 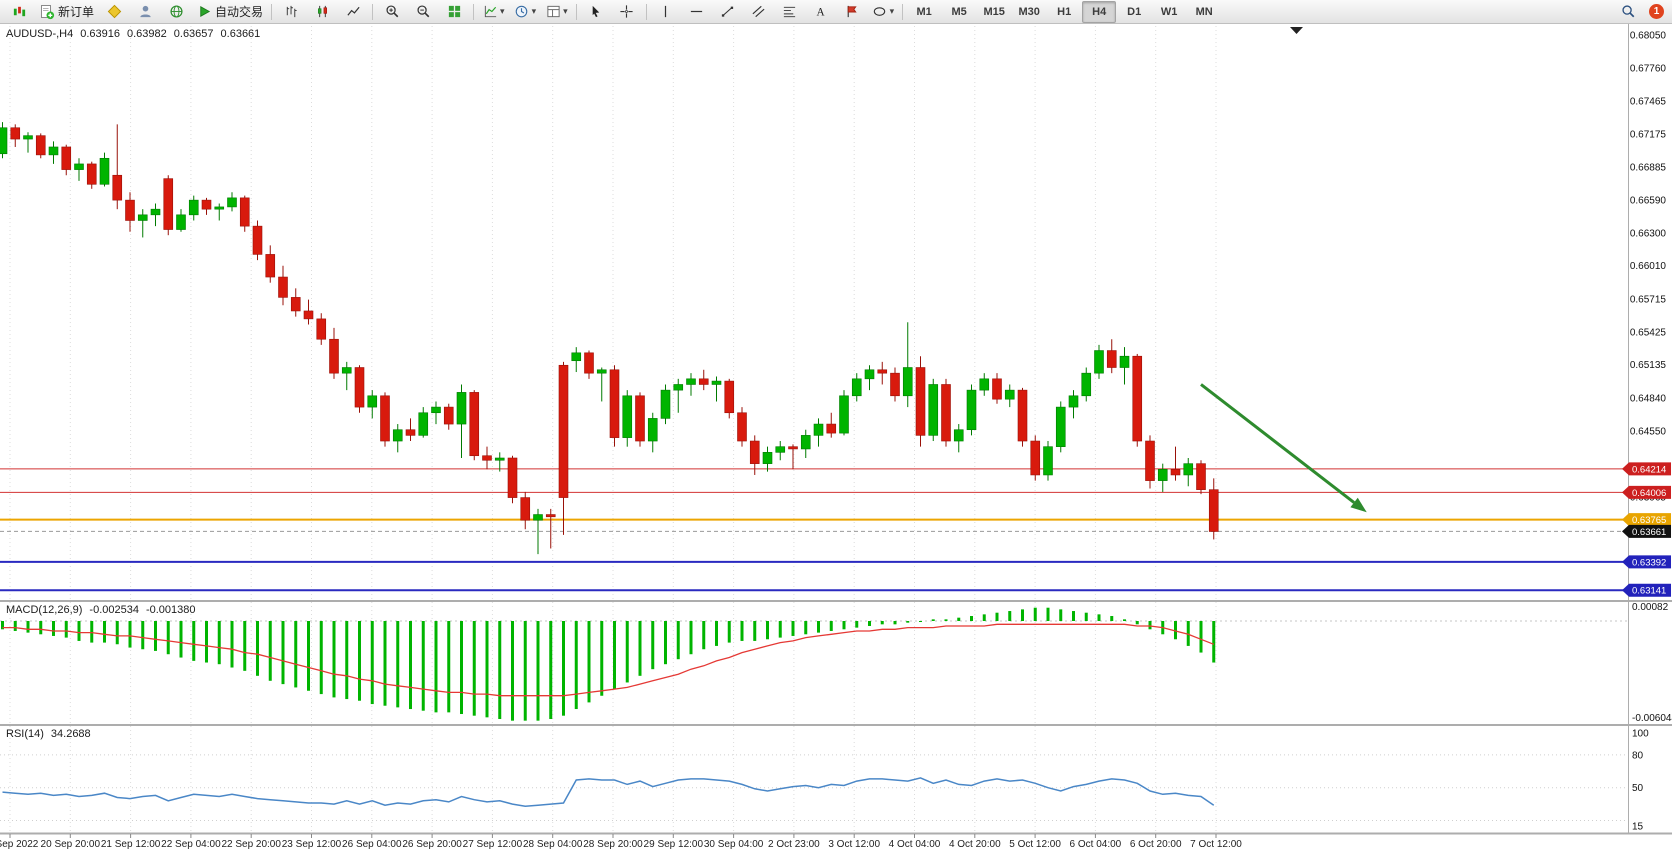 I want to click on trend-arrow-annotation, so click(x=1283, y=448).